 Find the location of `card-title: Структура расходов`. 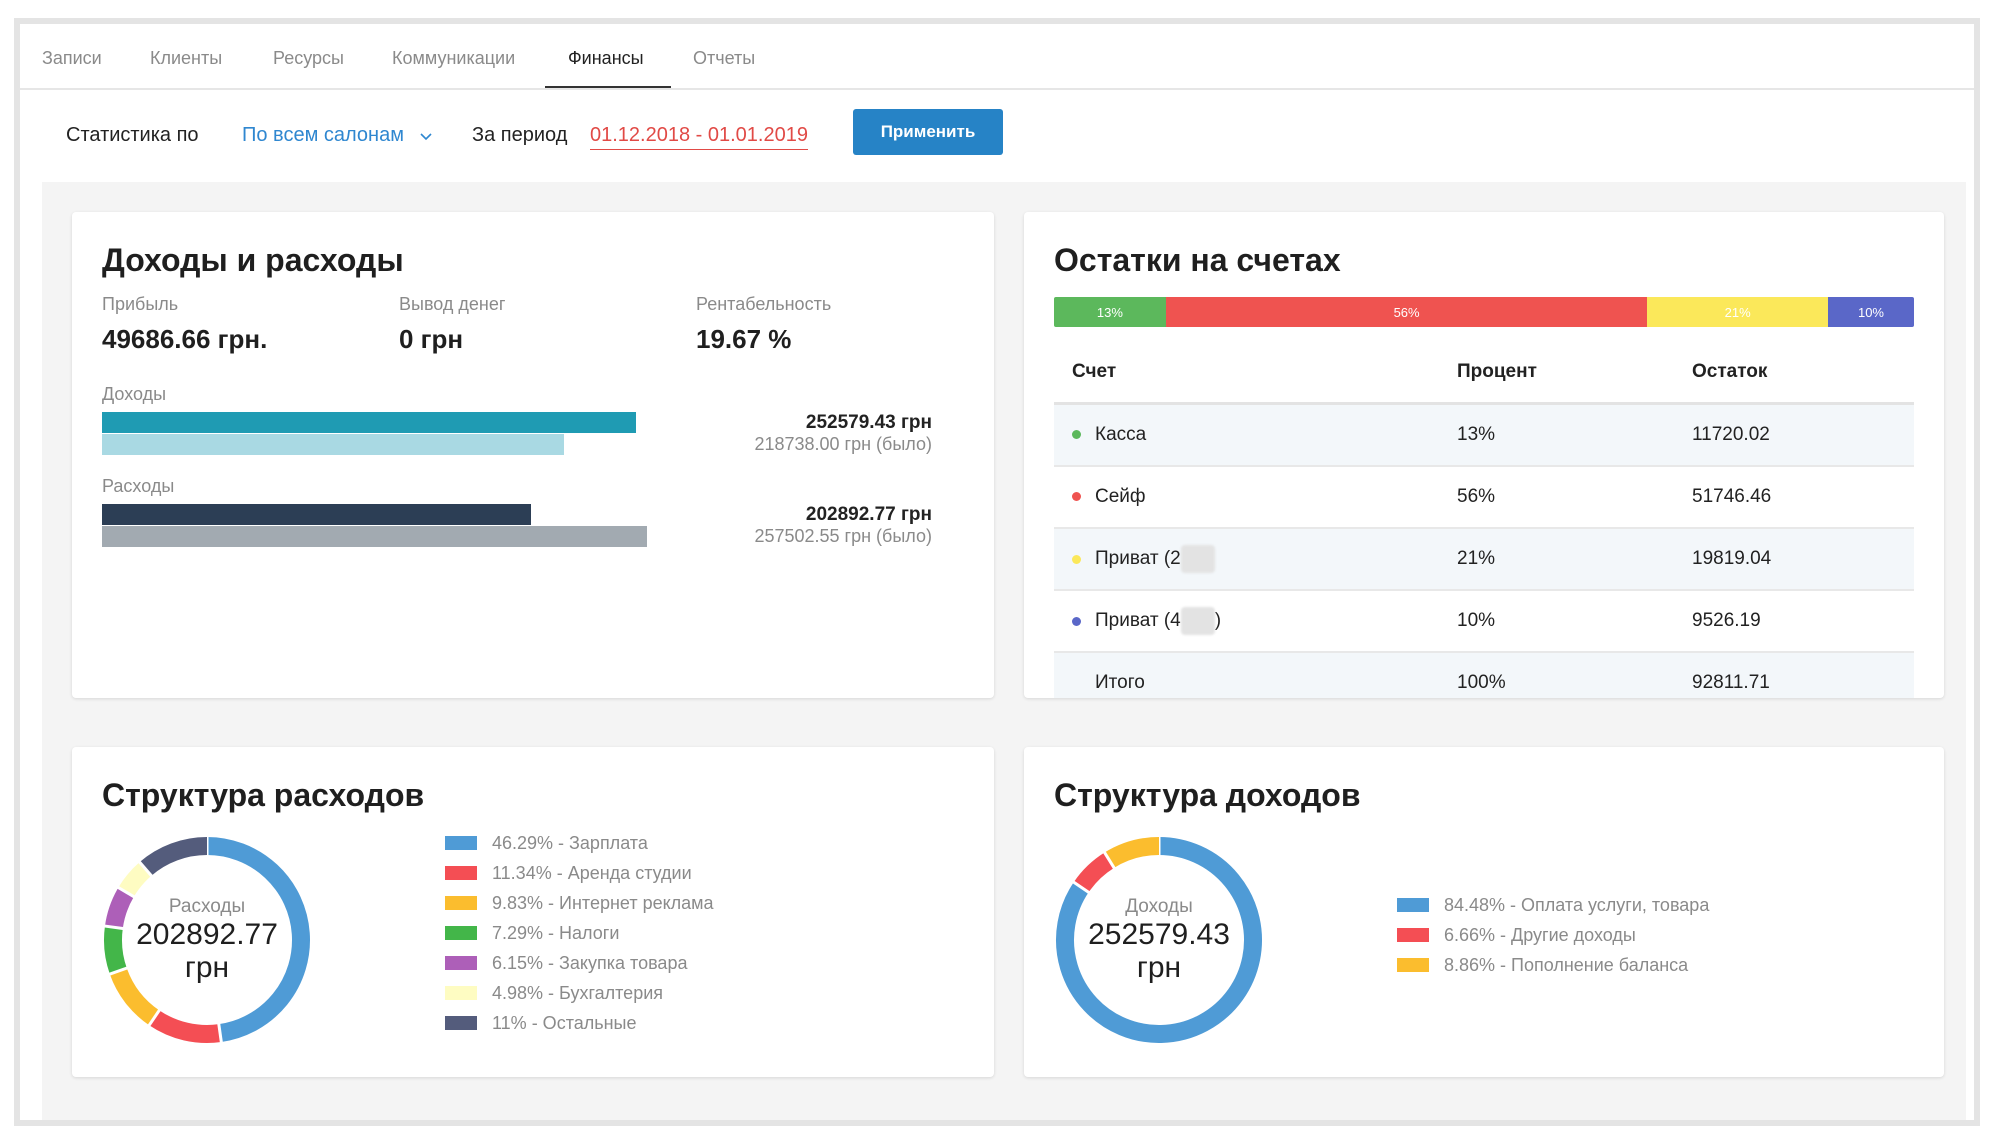

card-title: Структура расходов is located at coordinates (263, 795).